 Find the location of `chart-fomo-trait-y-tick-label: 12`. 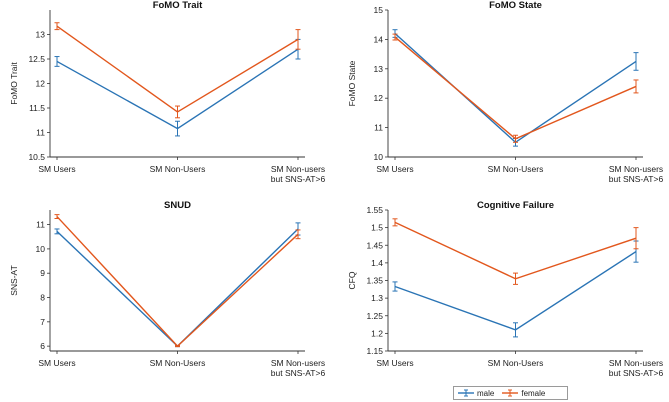

chart-fomo-trait-y-tick-label: 12 is located at coordinates (41, 84).